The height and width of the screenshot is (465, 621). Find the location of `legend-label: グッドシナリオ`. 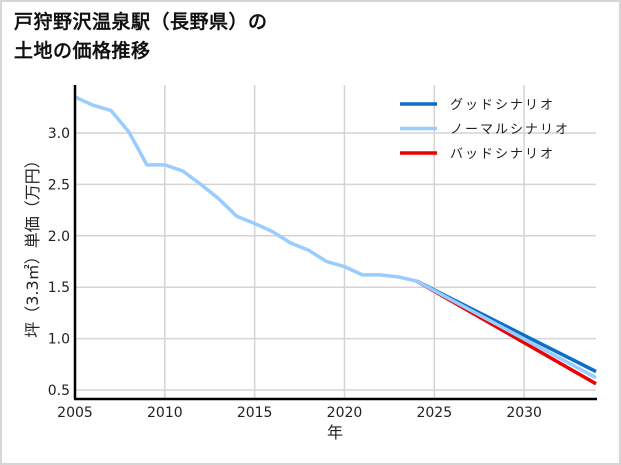

legend-label: グッドシナリオ is located at coordinates (502, 105).